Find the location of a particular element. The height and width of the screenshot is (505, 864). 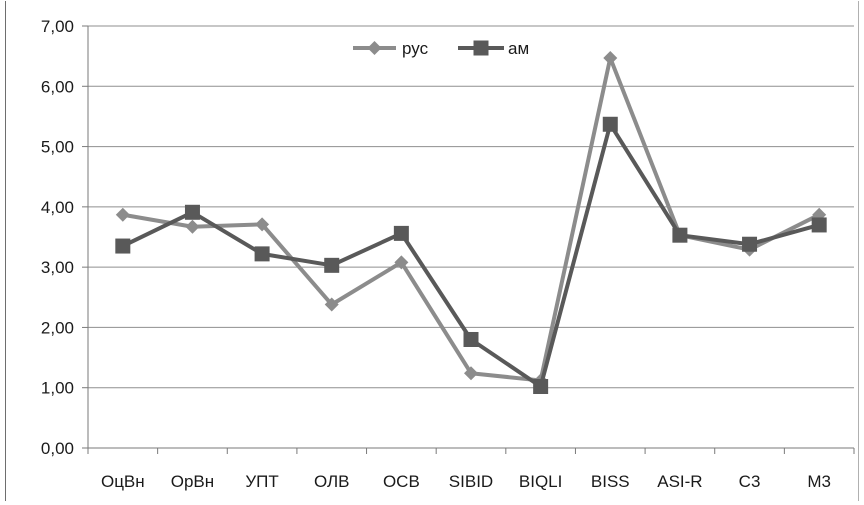

y-tick-label: 1,00 is located at coordinates (57, 388).